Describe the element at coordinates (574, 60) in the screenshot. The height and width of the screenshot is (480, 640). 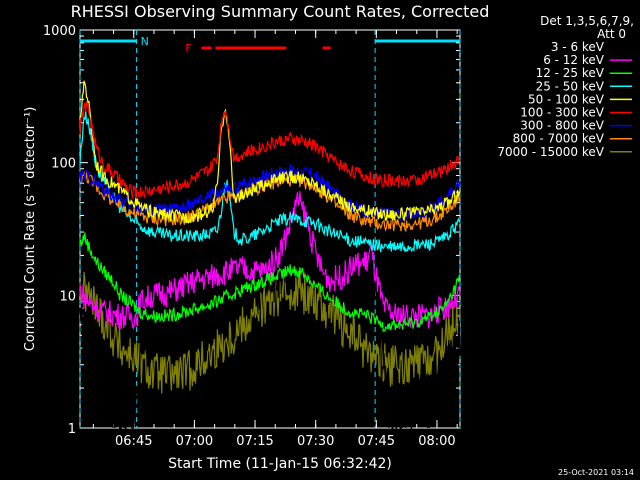
I see `legend-entry-label: 6 - 12 keV` at that location.